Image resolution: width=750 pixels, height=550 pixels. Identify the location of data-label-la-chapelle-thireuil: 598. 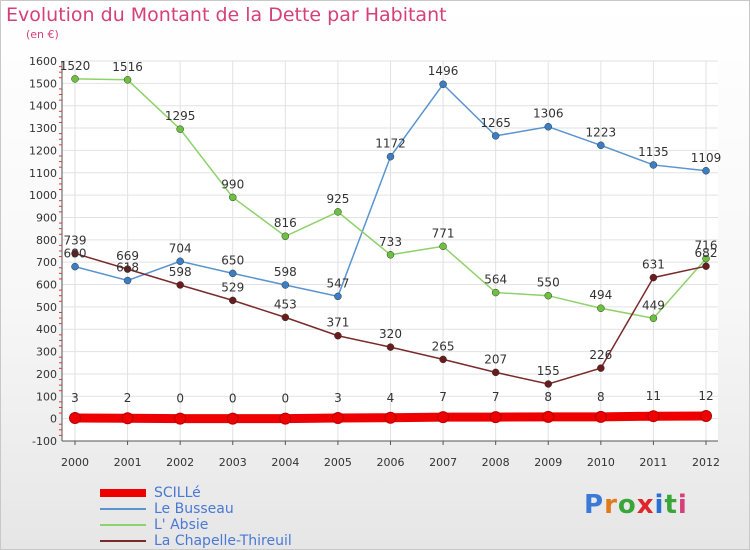
(180, 272).